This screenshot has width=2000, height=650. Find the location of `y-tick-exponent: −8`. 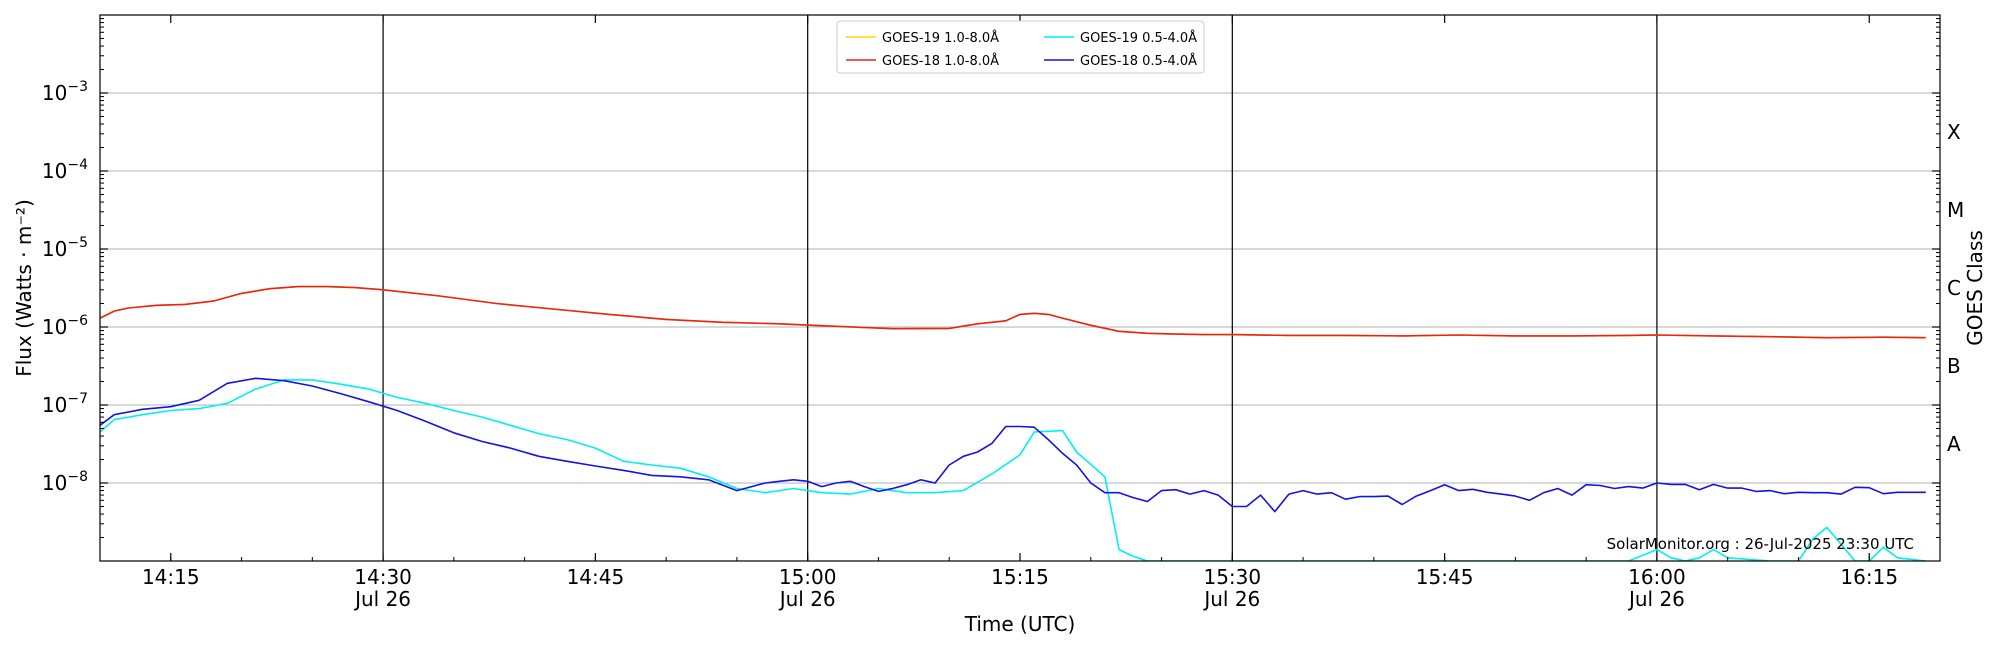

y-tick-exponent: −8 is located at coordinates (77, 477).